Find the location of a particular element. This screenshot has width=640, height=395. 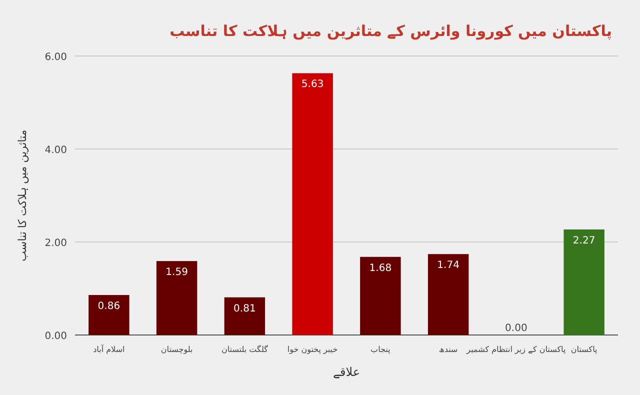

data-label: 5.63 is located at coordinates (312, 84).